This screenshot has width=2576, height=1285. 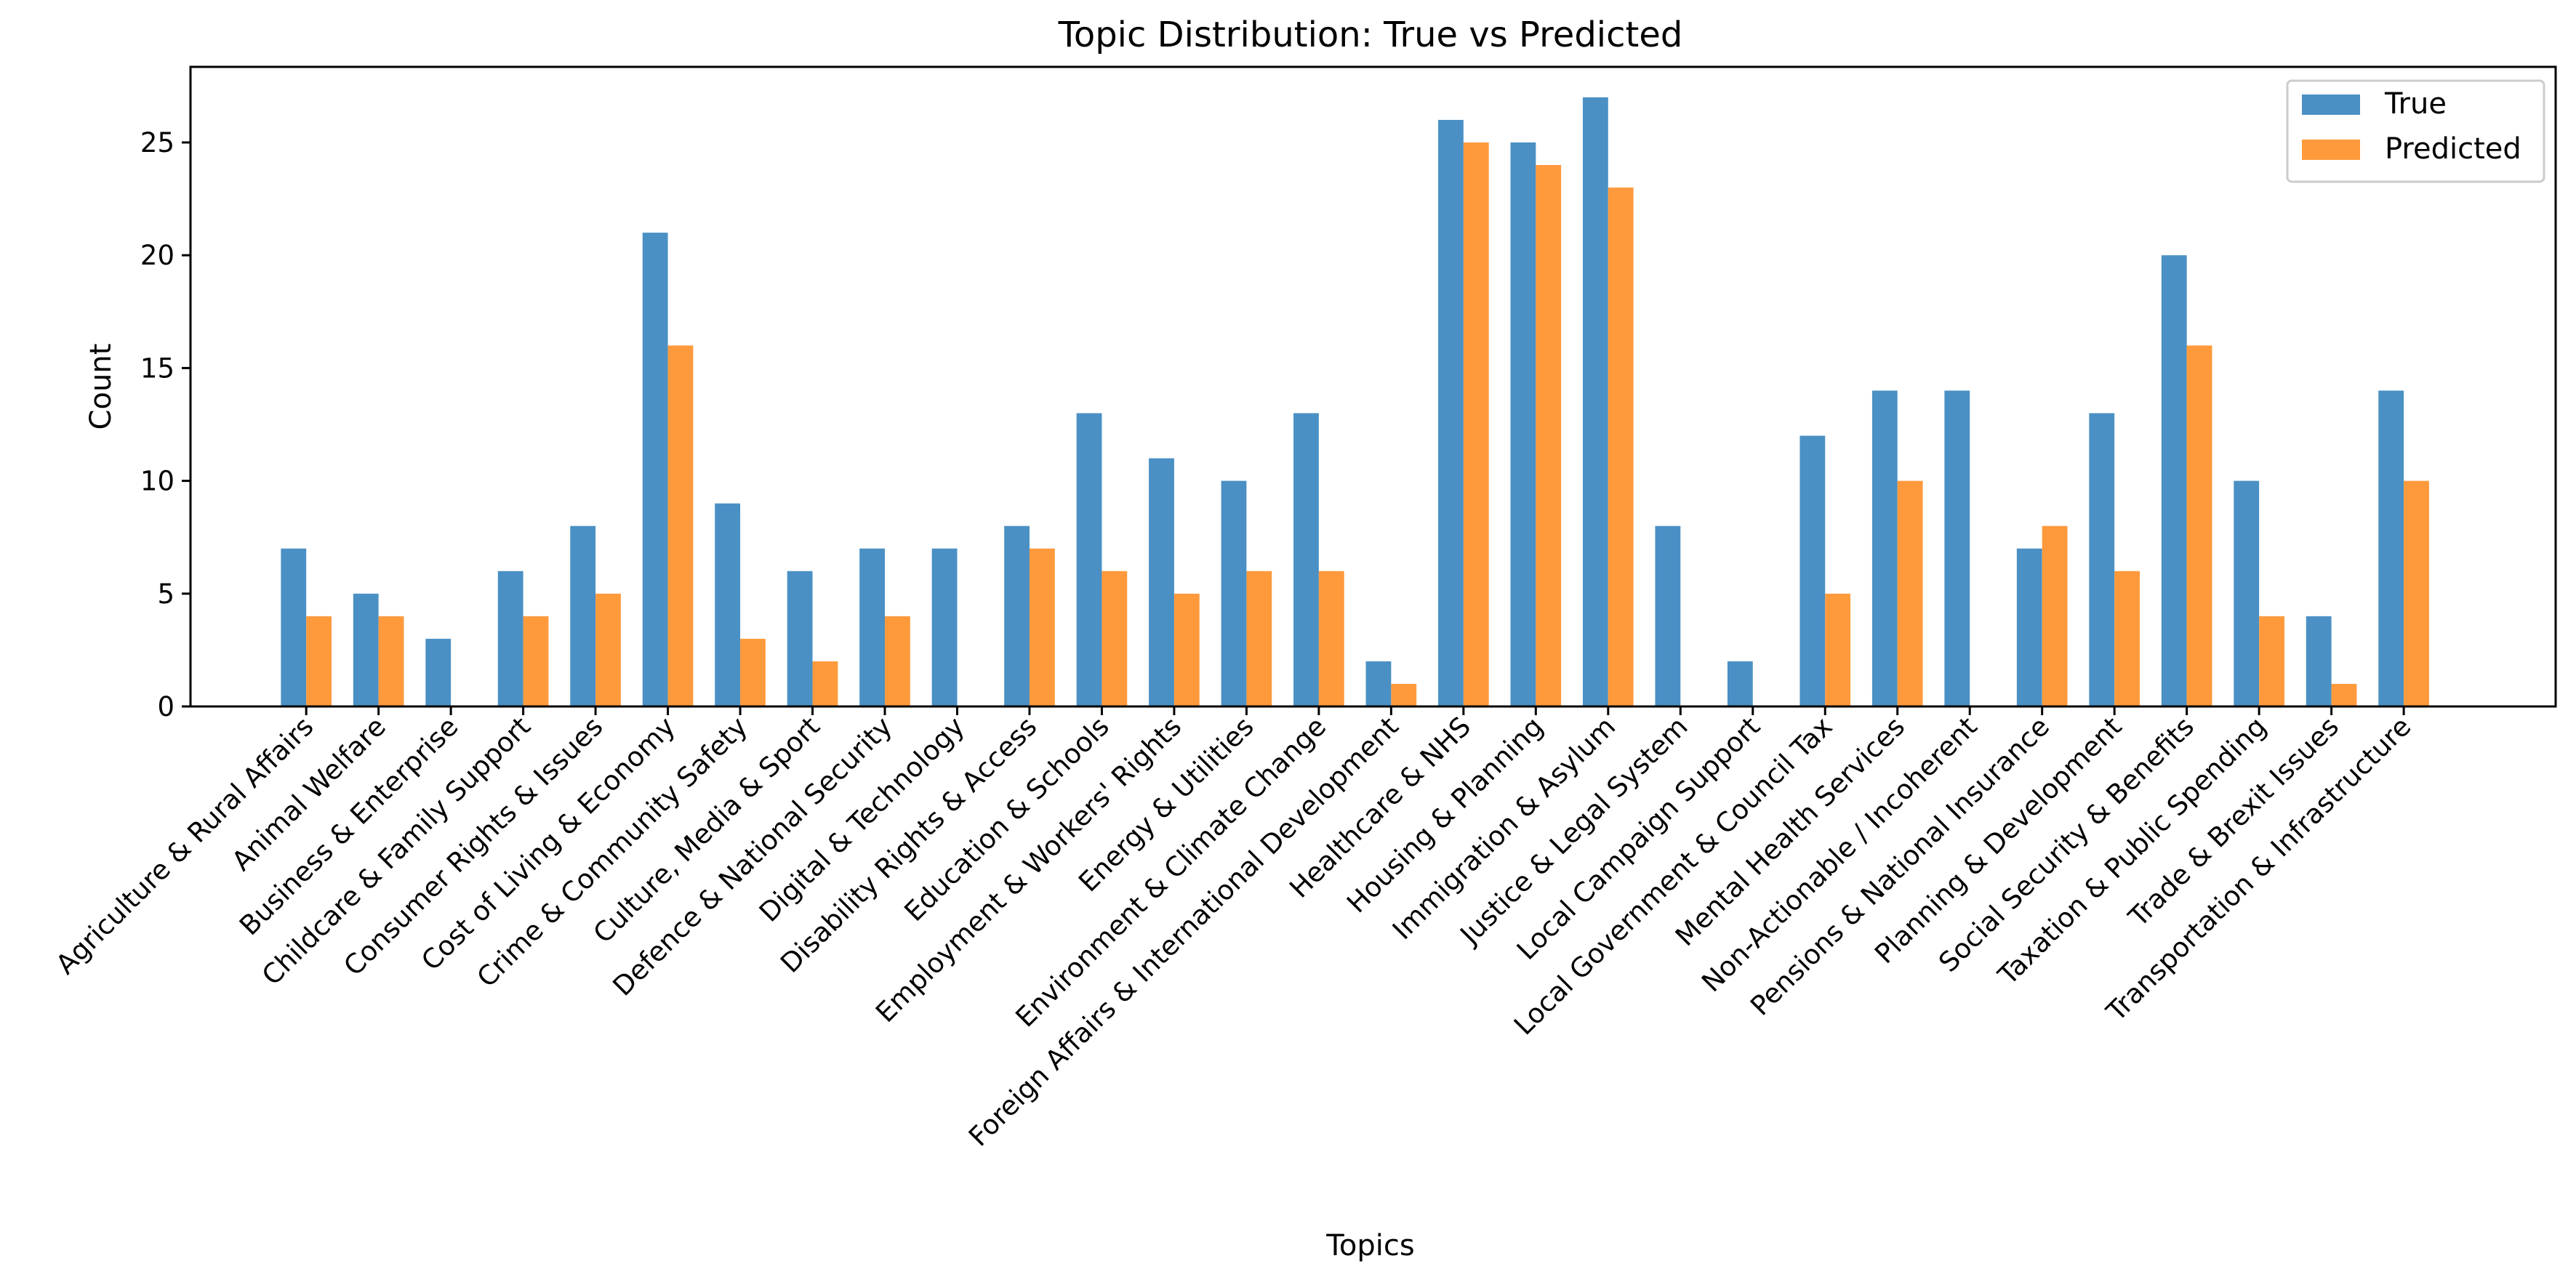 I want to click on y-tick-label: 15, so click(x=157, y=368).